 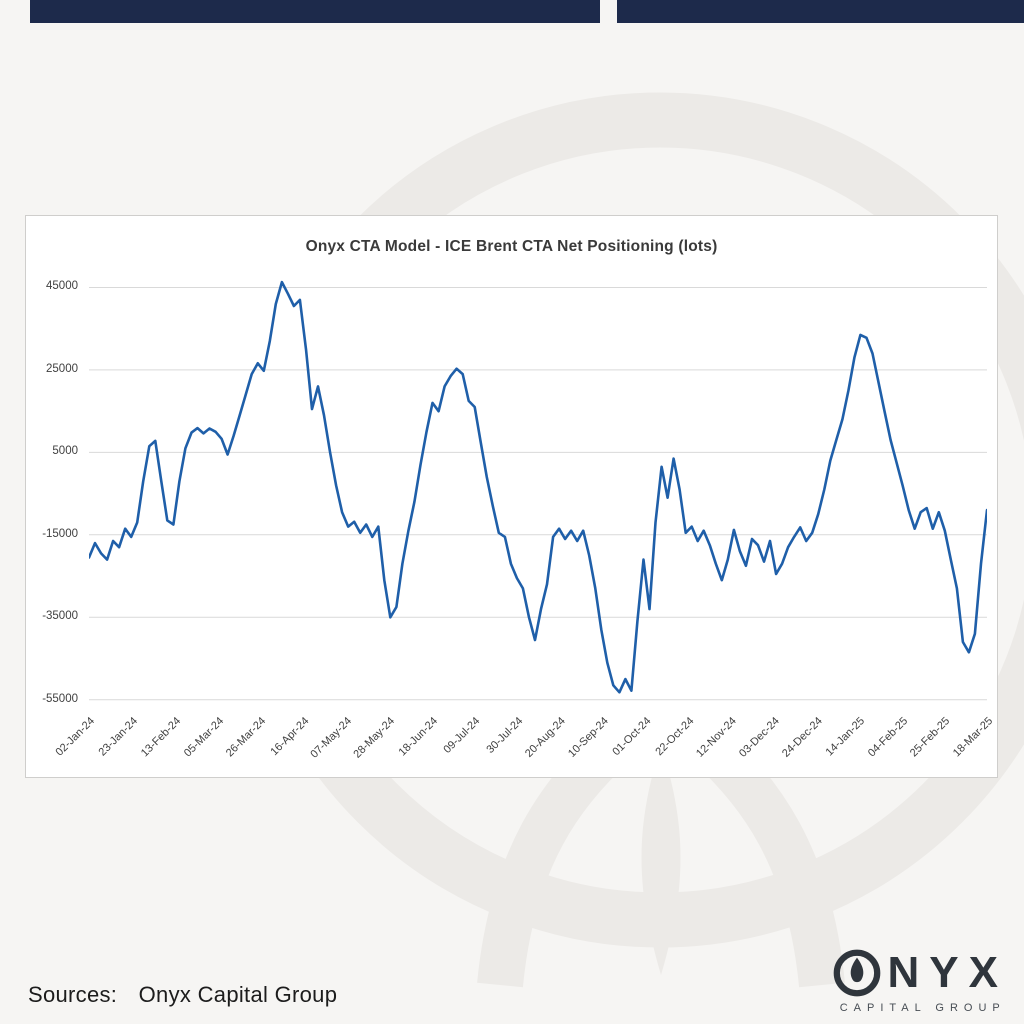 I want to click on y-tick-label: -35000, so click(x=60, y=616).